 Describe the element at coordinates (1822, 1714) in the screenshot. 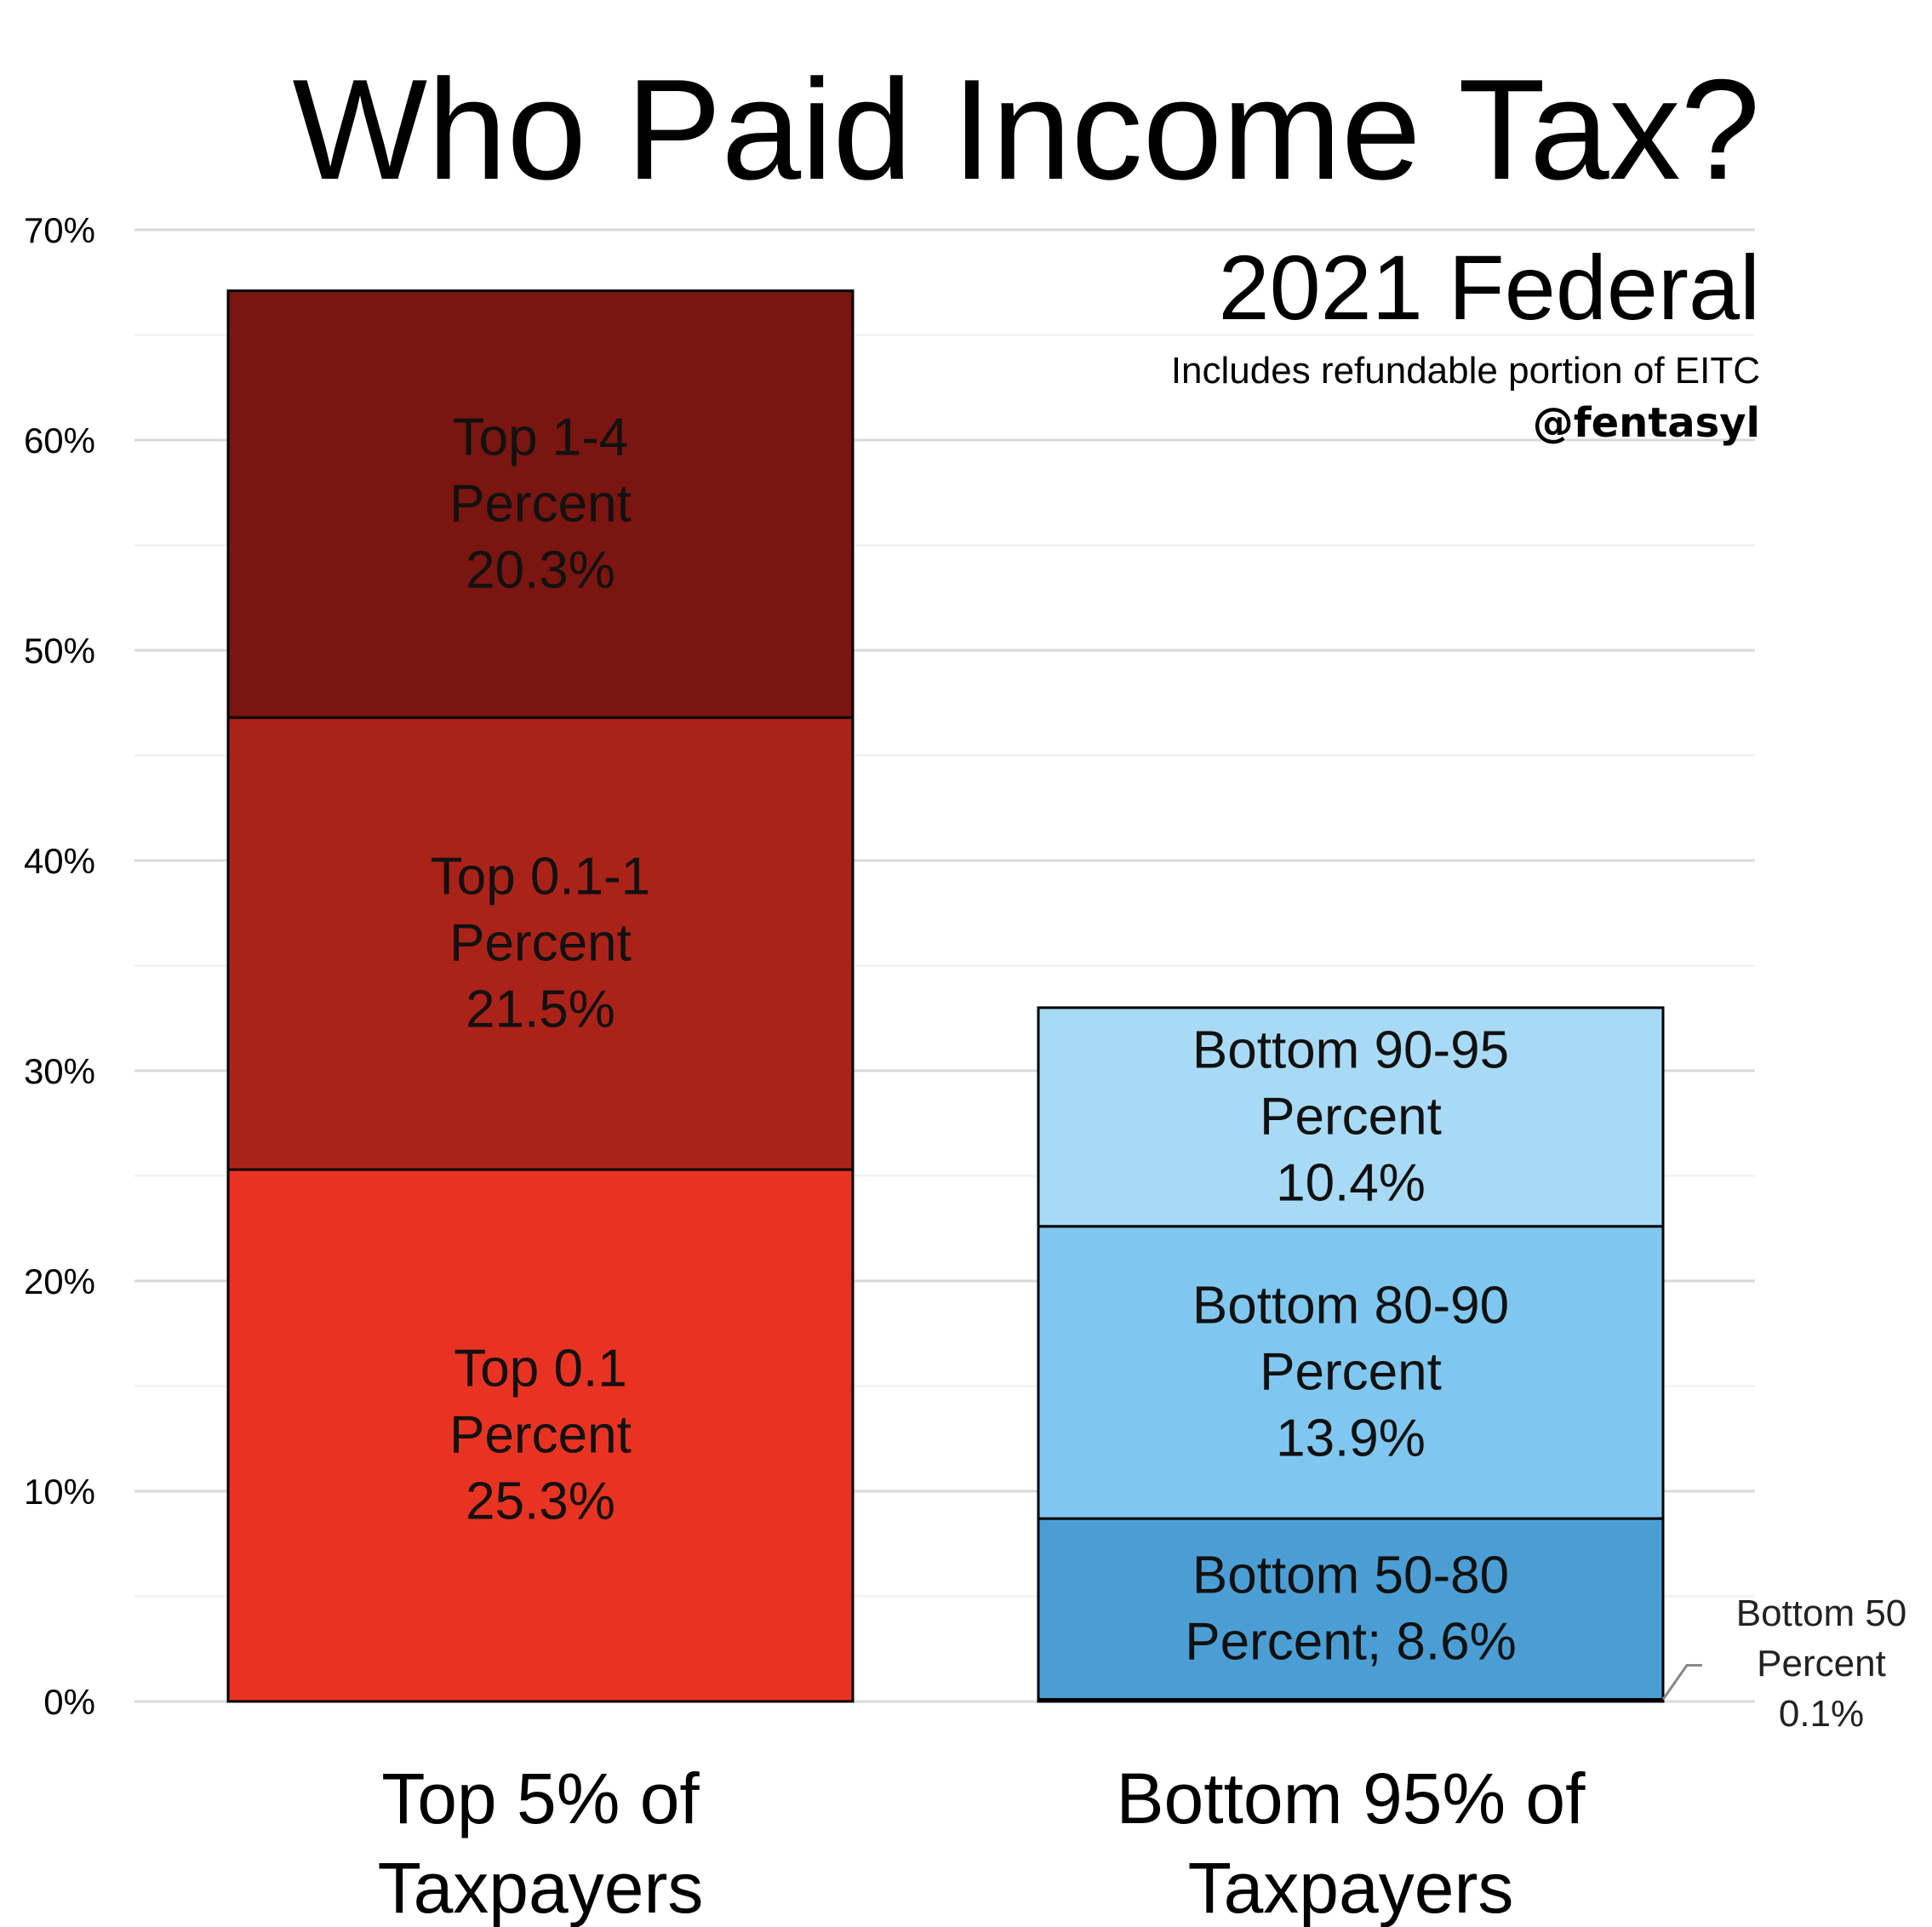

I see `callout-label: 0.1%` at that location.